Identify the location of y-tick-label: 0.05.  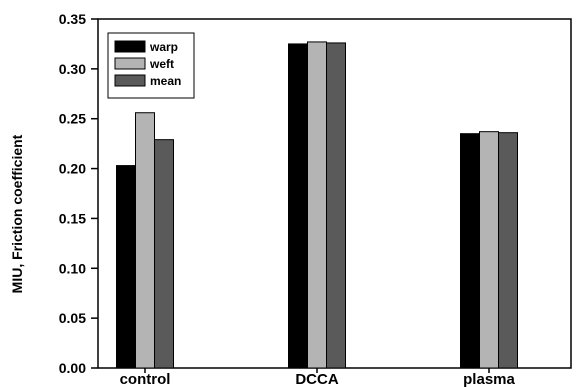
(72, 318).